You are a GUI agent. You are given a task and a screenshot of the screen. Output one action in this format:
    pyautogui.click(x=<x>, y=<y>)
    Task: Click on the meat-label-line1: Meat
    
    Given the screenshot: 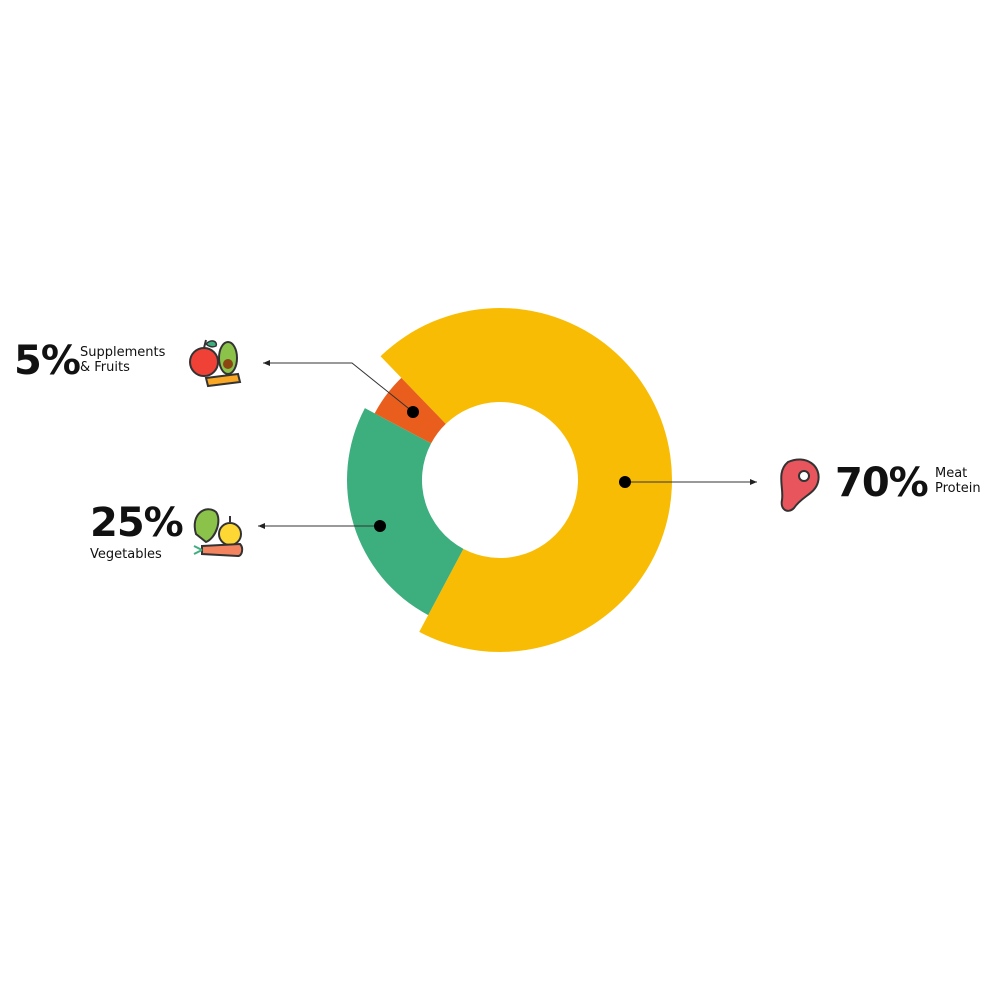 What is the action you would take?
    pyautogui.click(x=951, y=473)
    